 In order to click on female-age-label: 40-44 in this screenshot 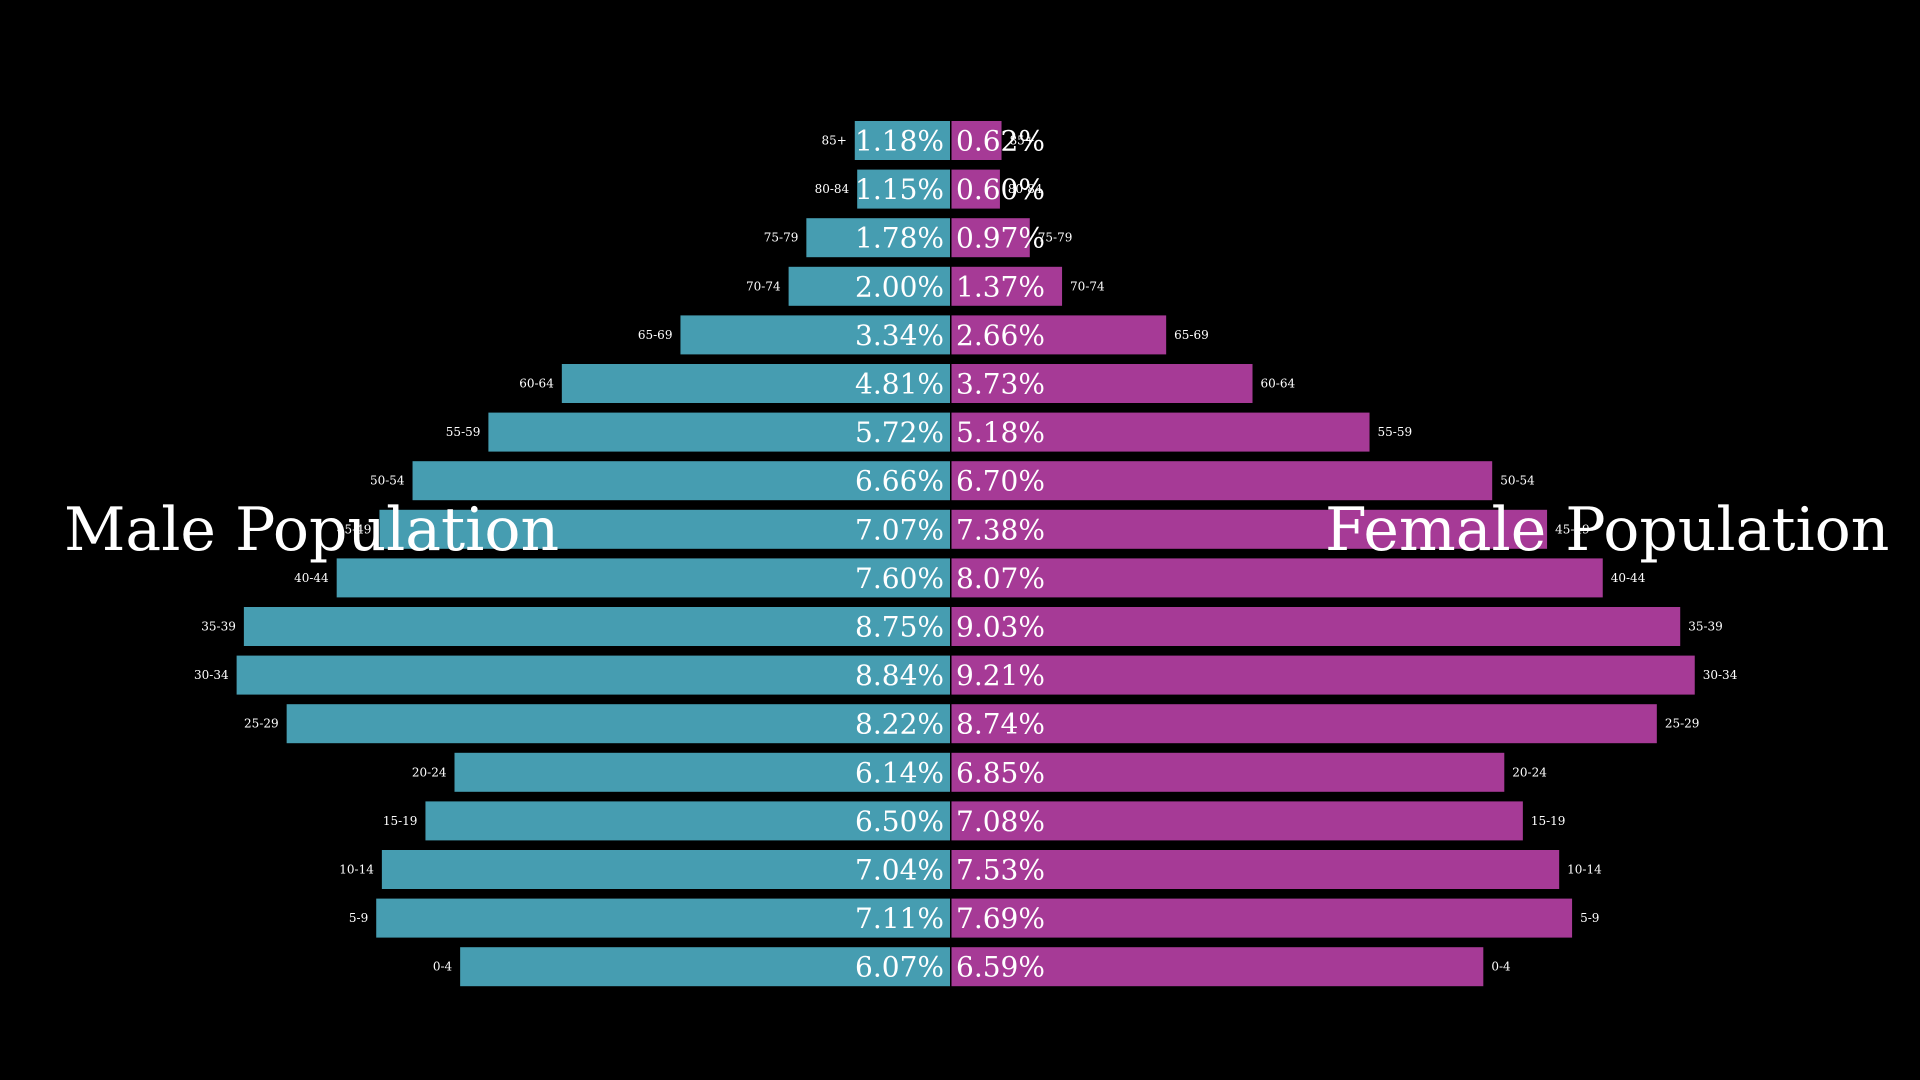, I will do `click(1628, 578)`.